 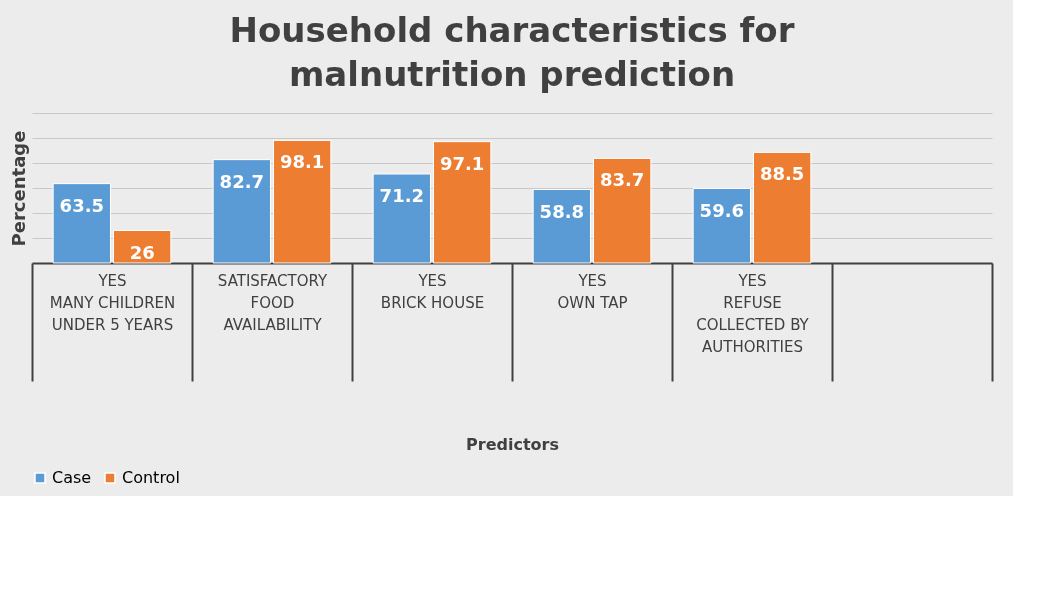 I want to click on x-axis-title: Predictors, so click(x=512, y=444).